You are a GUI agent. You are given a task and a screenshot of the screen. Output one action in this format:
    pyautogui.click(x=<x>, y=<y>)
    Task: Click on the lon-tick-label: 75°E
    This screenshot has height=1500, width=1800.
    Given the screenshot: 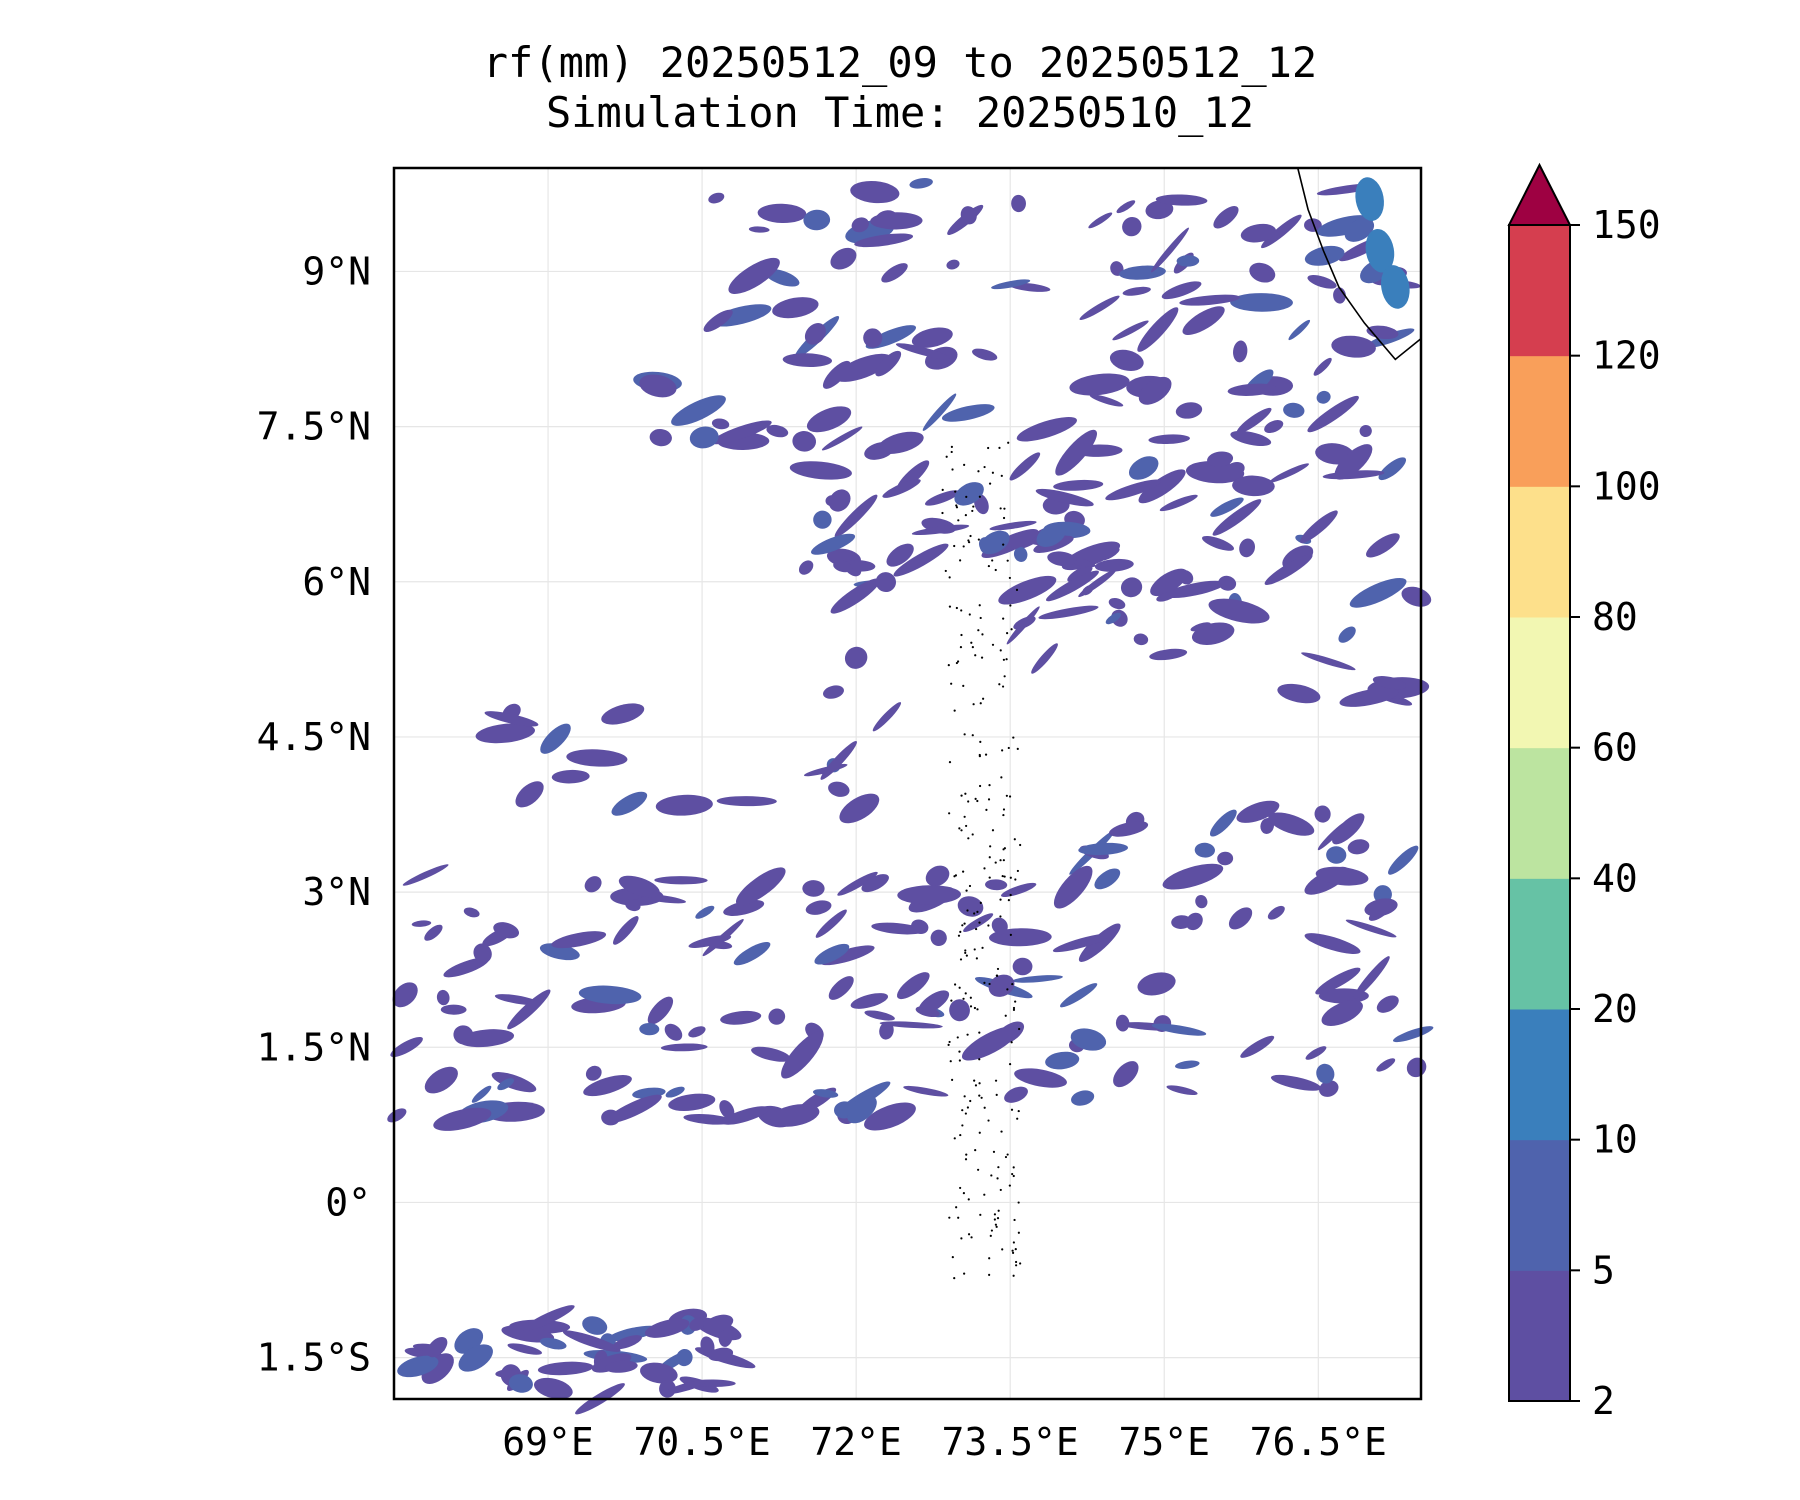 What is the action you would take?
    pyautogui.click(x=1164, y=1442)
    